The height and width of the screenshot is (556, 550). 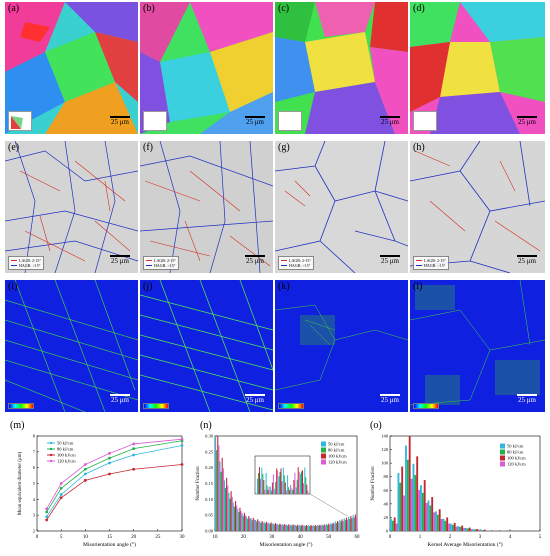 I want to click on gb-map-e: (e) LAGB: 2-15° HAGB: >15° 25 μm, so click(x=71, y=207).